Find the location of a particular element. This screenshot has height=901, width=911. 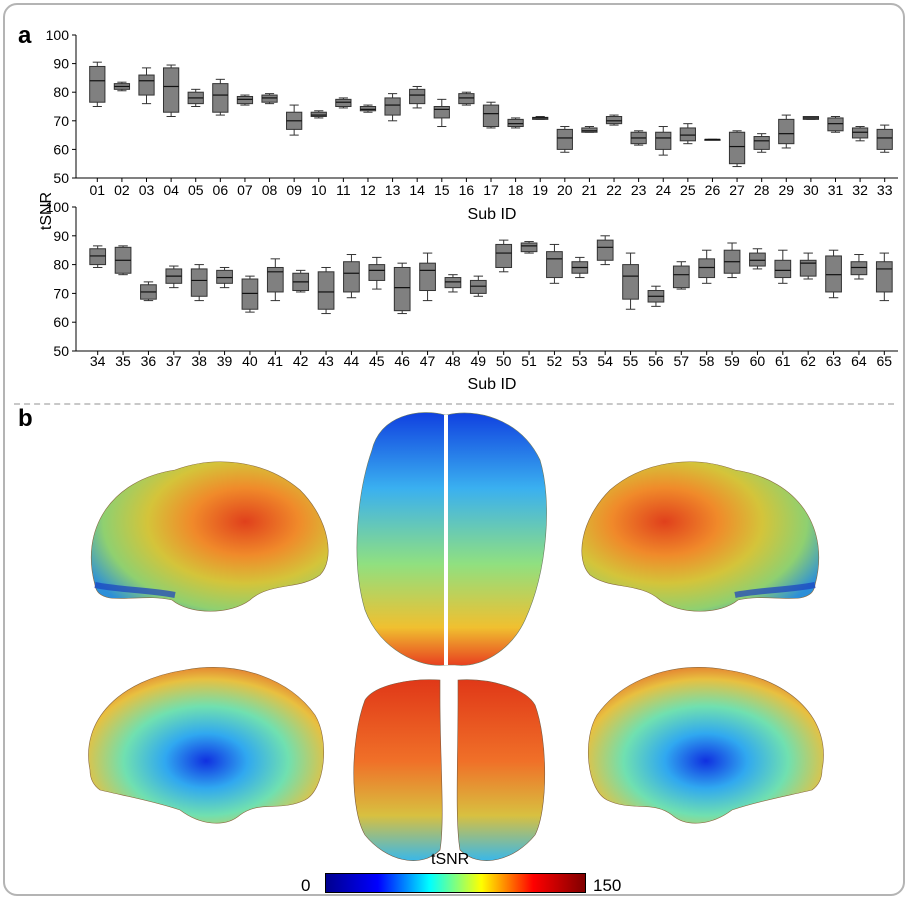

x-tick-label: 28 is located at coordinates (762, 190).